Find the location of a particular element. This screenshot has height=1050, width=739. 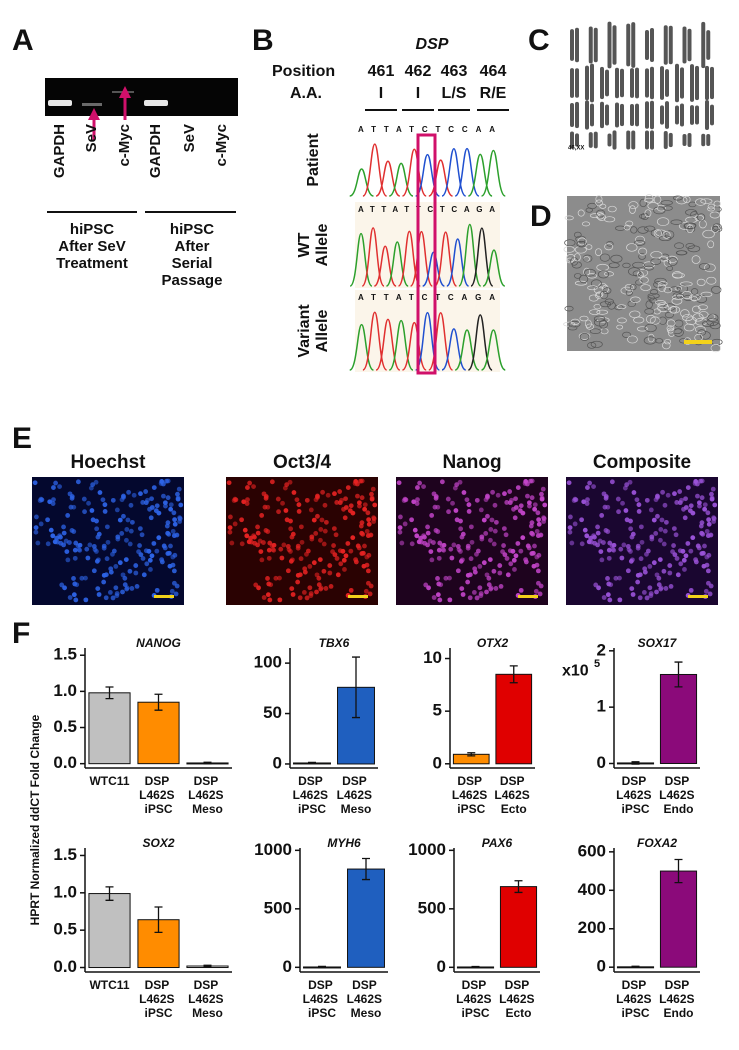

chart-title: SOX2 is located at coordinates (158, 843).